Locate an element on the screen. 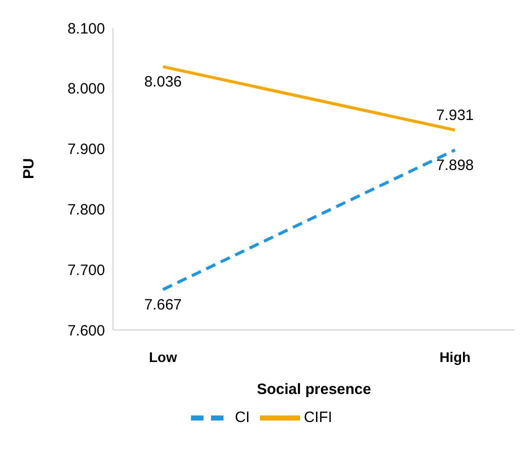 This screenshot has height=455, width=531. data-label: 7.898 is located at coordinates (455, 165).